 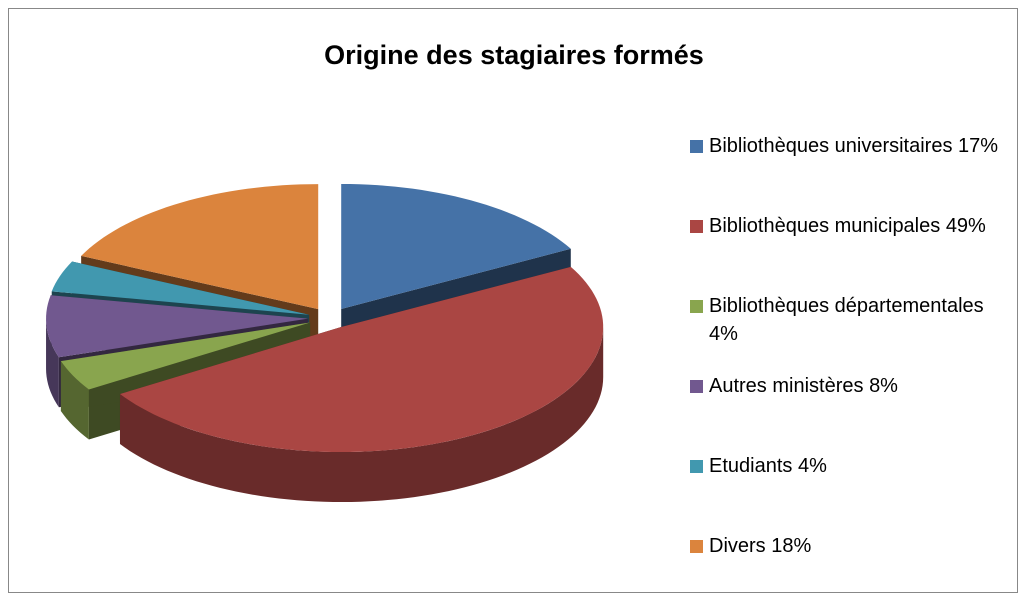 I want to click on legend-item: Bibliothèques municipales 49%, so click(x=850, y=252).